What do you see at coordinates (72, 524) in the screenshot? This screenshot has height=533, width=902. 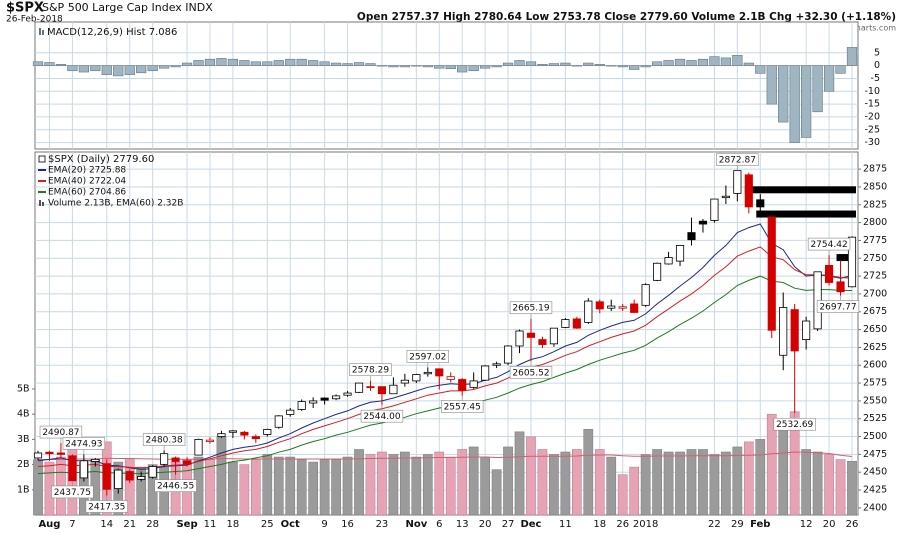 I see `x-tick-label: 7` at bounding box center [72, 524].